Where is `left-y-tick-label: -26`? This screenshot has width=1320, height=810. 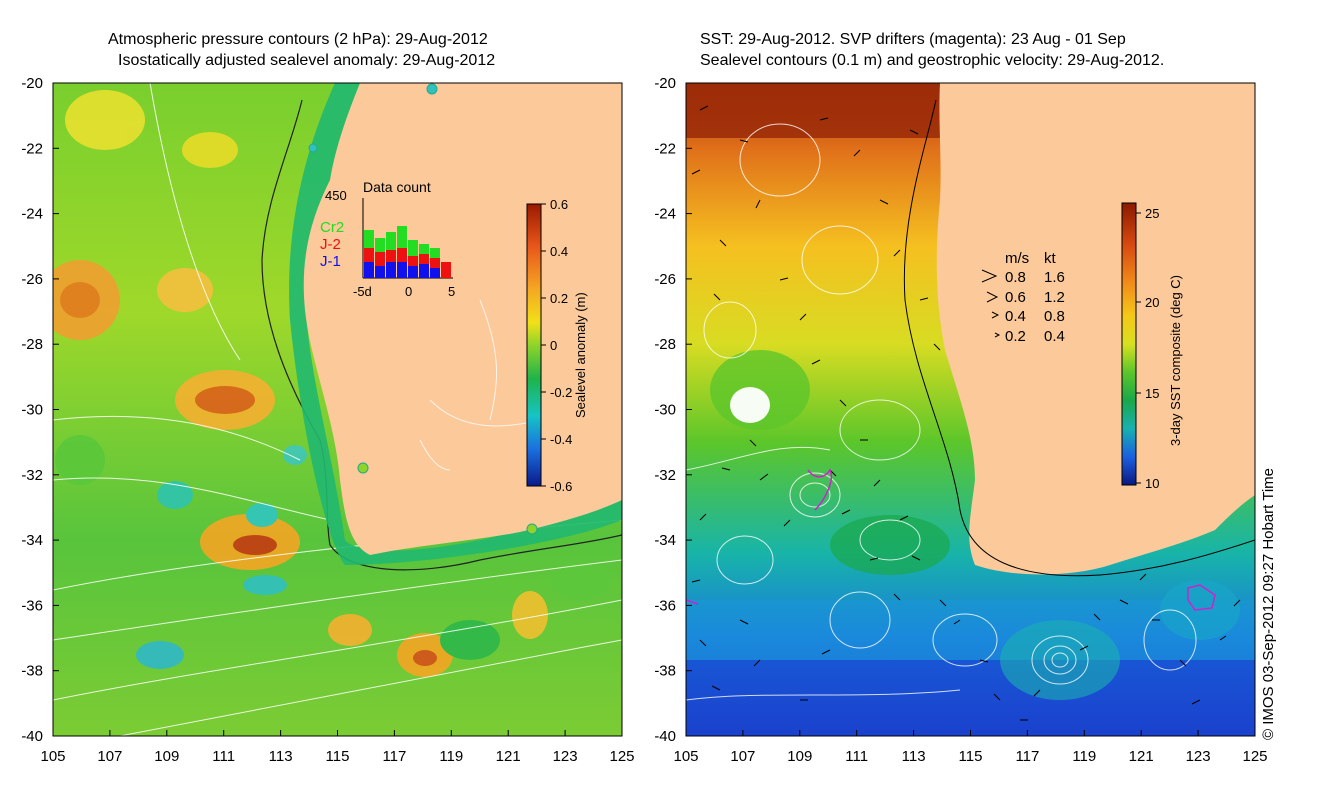
left-y-tick-label: -26 is located at coordinates (32, 279).